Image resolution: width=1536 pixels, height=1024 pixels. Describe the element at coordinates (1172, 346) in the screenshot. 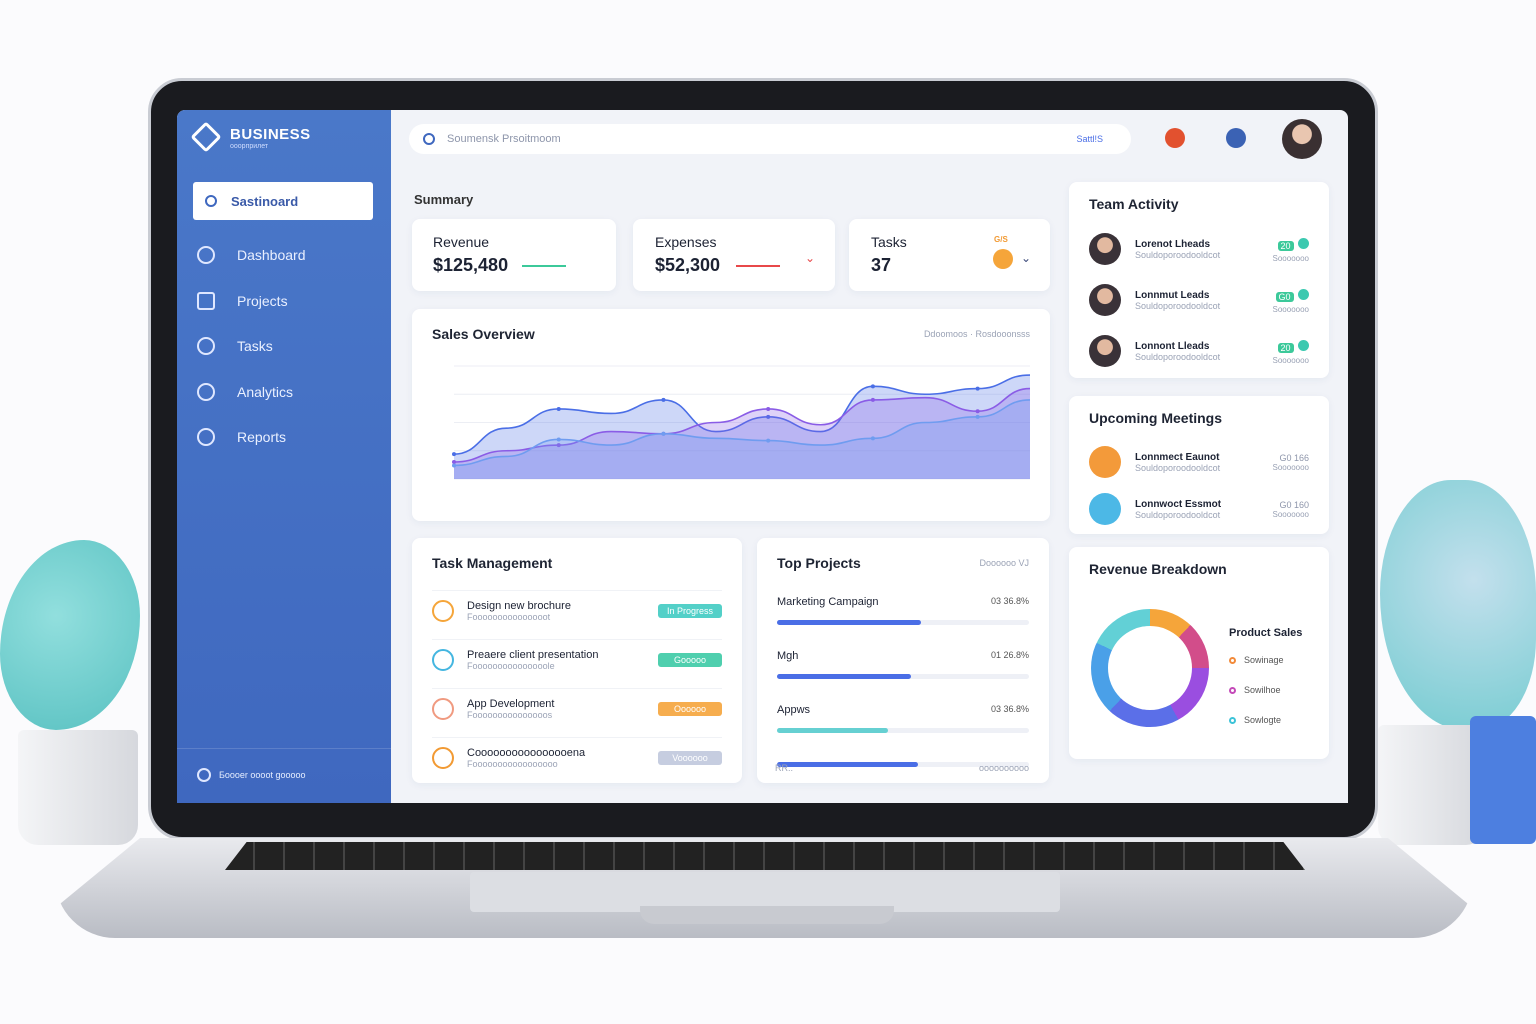

I see `member-name: Lonnont Lleads` at that location.